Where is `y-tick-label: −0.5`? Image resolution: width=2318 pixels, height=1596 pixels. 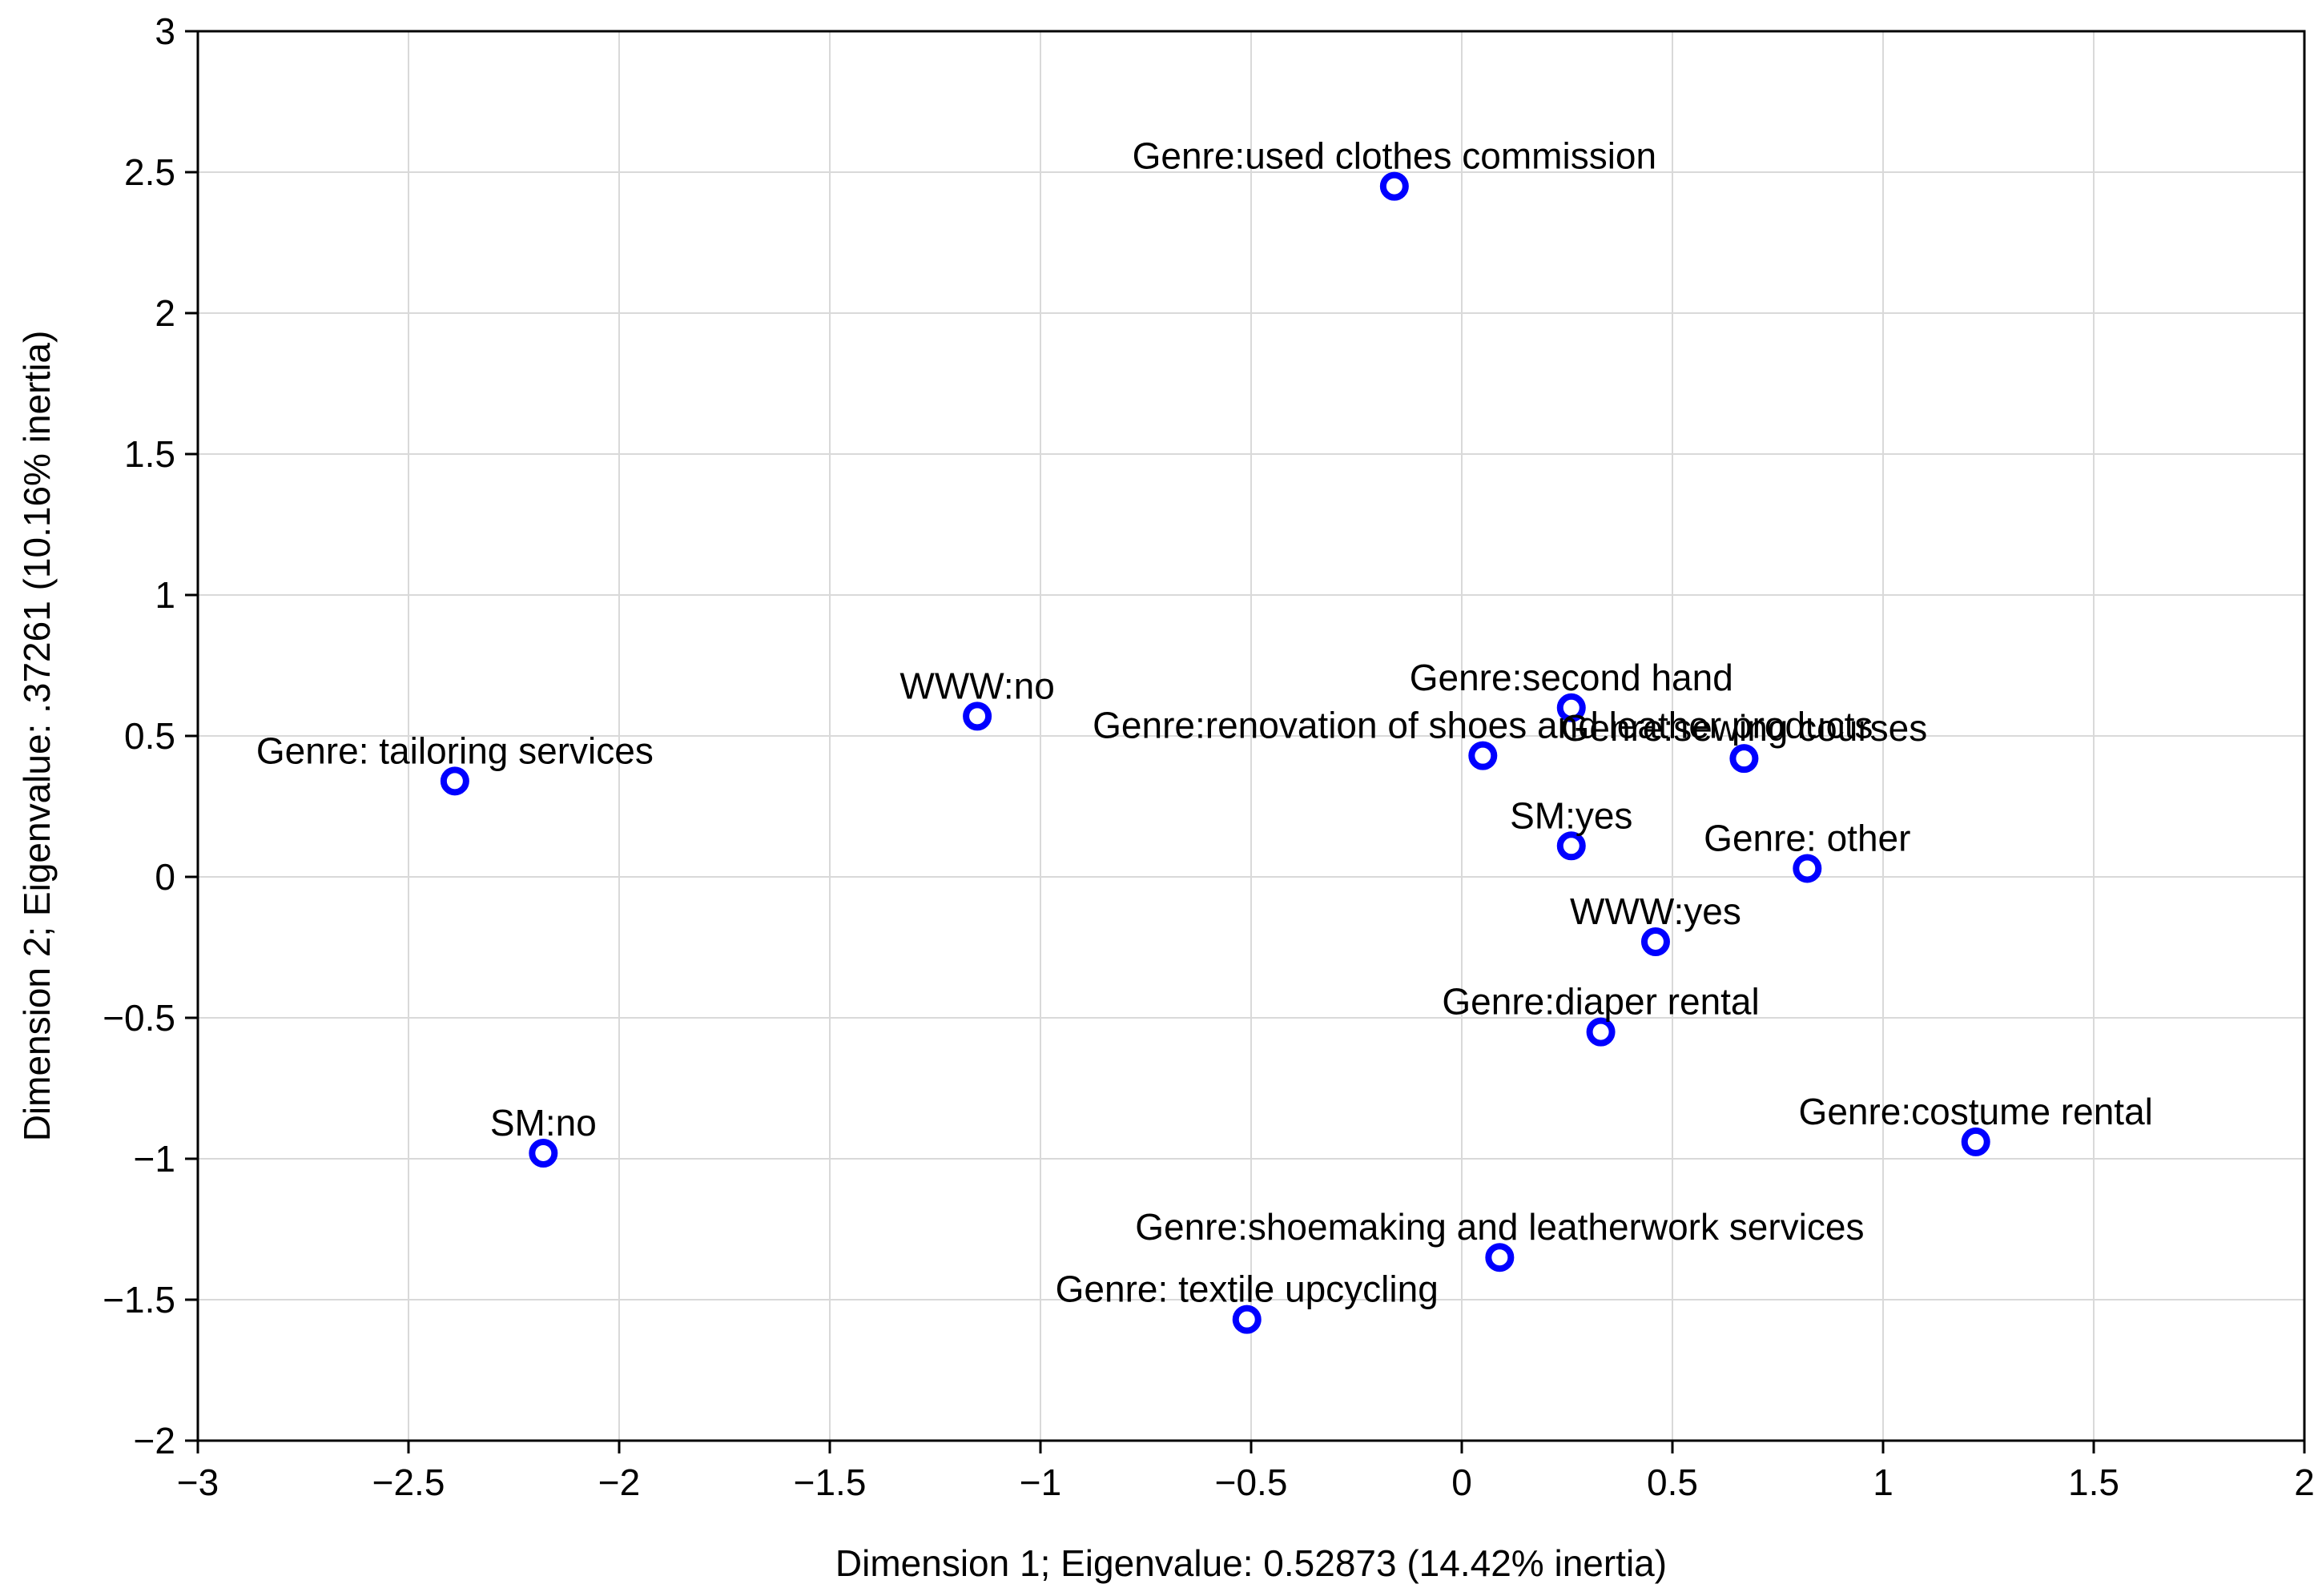
y-tick-label: −0.5 is located at coordinates (139, 1018).